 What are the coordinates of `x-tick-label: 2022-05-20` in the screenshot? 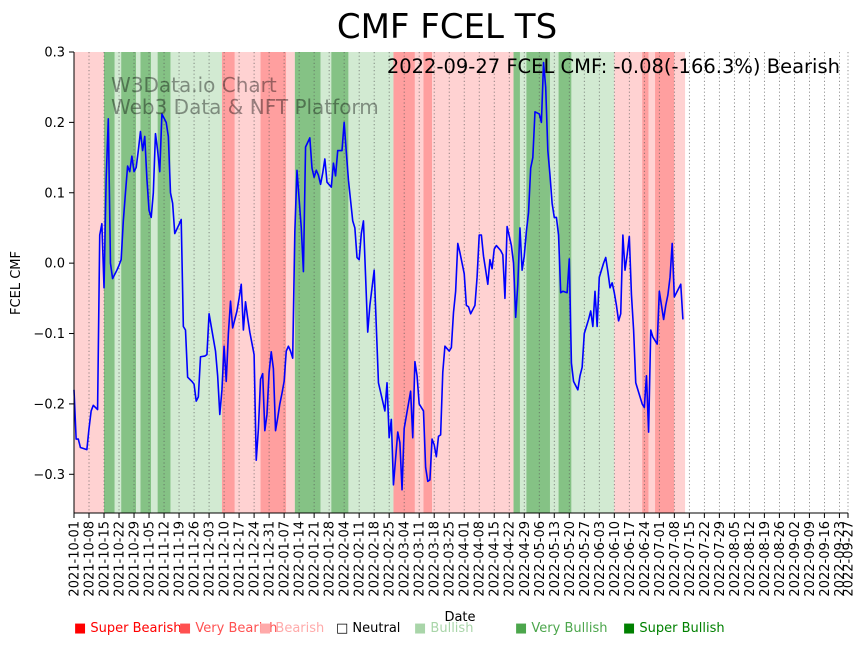 It's located at (570, 559).